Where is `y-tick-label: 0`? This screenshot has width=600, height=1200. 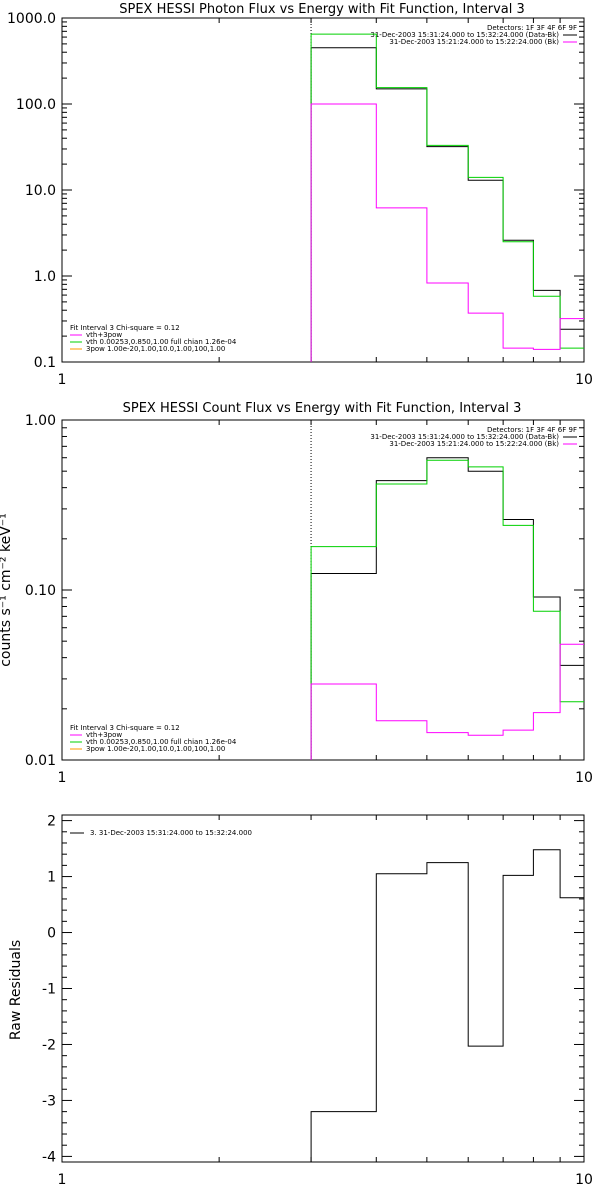
y-tick-label: 0 is located at coordinates (51, 934).